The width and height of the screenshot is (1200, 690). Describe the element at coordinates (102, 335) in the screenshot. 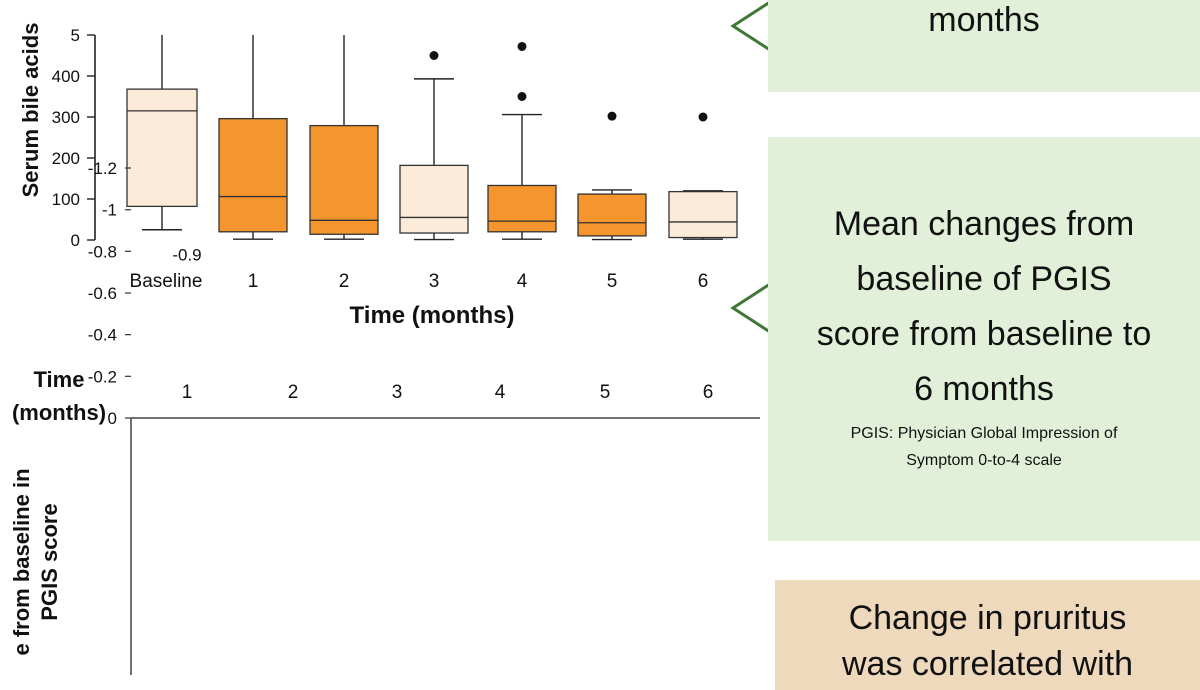

I see `y-tick-label: -0.4` at that location.